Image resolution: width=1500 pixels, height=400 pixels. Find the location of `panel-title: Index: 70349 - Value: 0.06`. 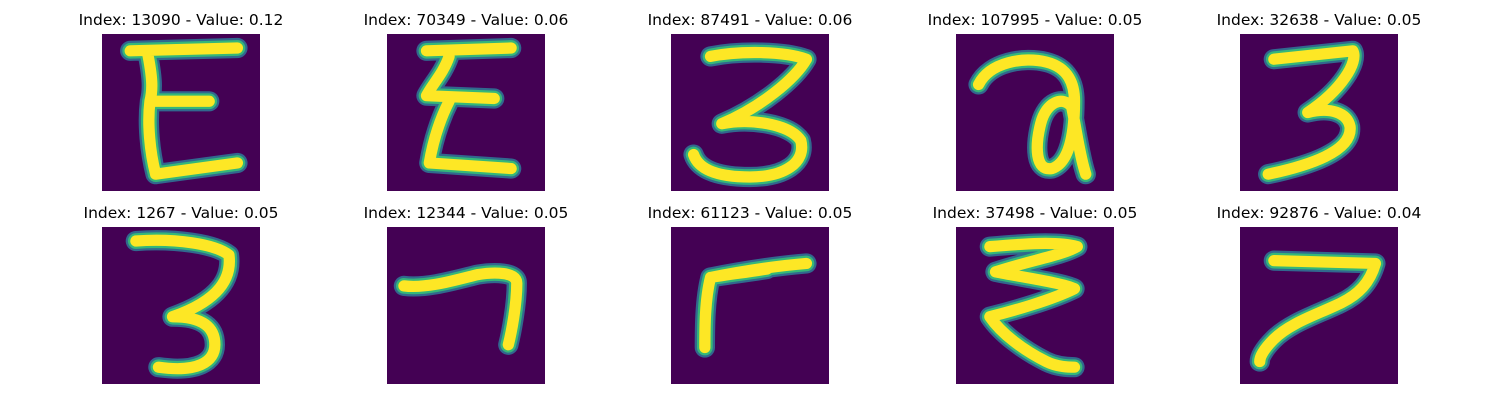

panel-title: Index: 70349 - Value: 0.06 is located at coordinates (466, 20).